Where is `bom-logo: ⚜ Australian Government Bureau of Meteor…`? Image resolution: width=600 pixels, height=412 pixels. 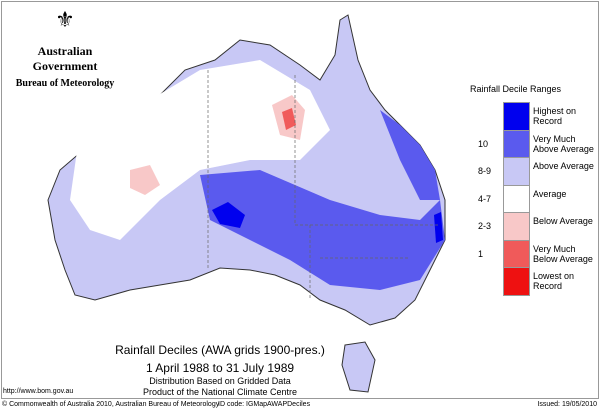 bom-logo: ⚜ Australian Government Bureau of Meteor… is located at coordinates (65, 48).